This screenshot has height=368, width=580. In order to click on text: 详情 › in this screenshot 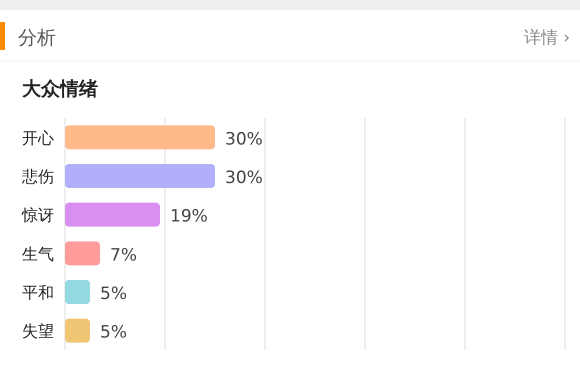, I will do `click(547, 38)`.